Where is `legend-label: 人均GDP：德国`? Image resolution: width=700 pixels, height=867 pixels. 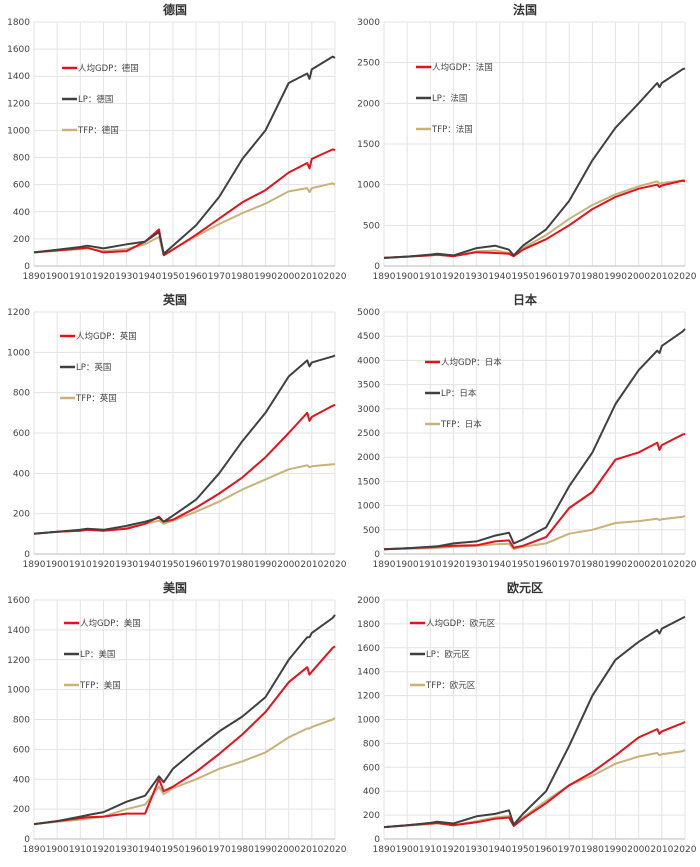 legend-label: 人均GDP：德国 is located at coordinates (108, 68).